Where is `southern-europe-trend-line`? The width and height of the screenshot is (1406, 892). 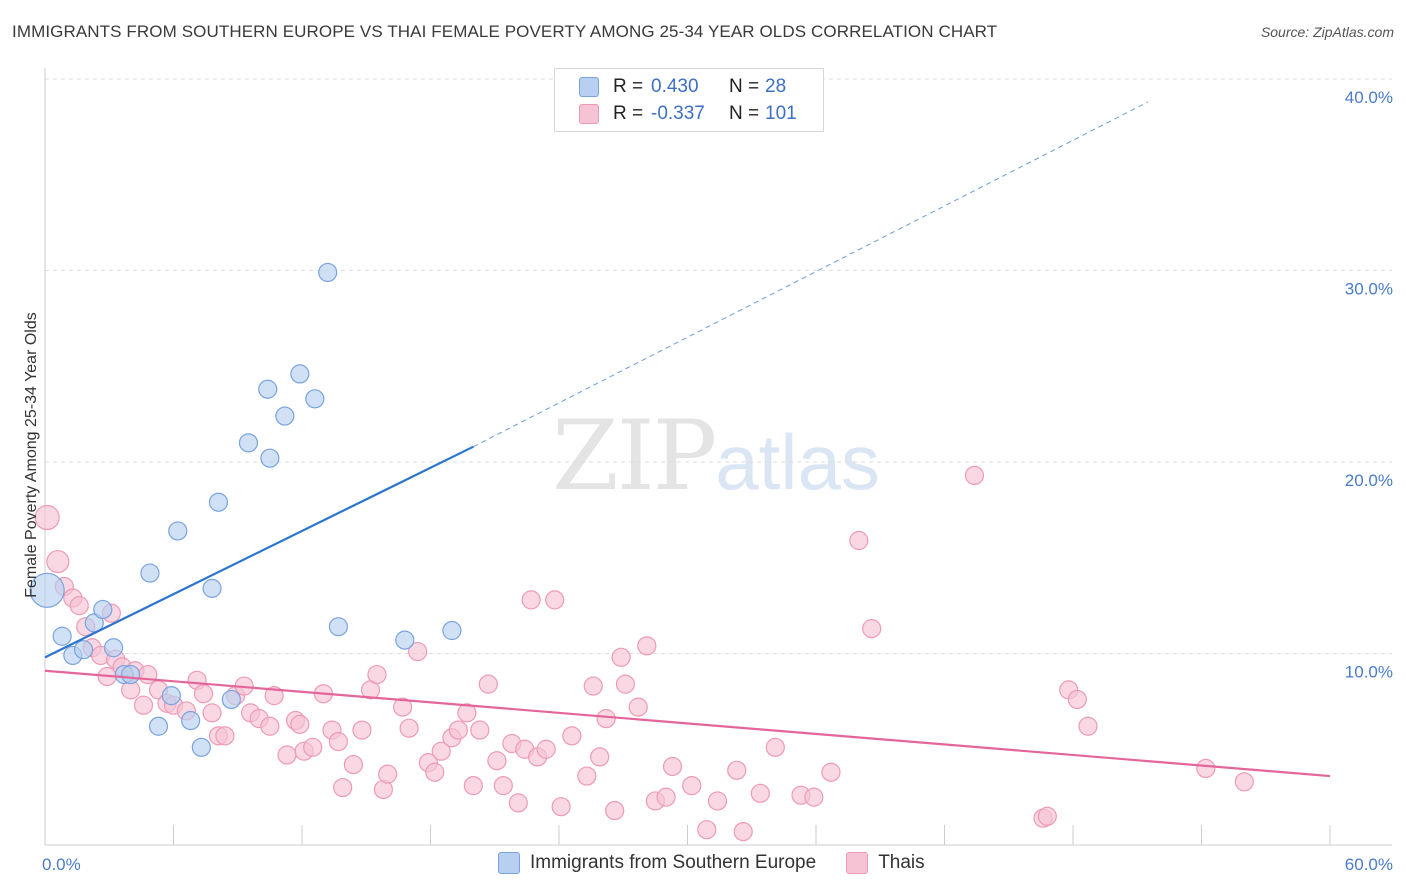
southern-europe-trend-line is located at coordinates (259, 552).